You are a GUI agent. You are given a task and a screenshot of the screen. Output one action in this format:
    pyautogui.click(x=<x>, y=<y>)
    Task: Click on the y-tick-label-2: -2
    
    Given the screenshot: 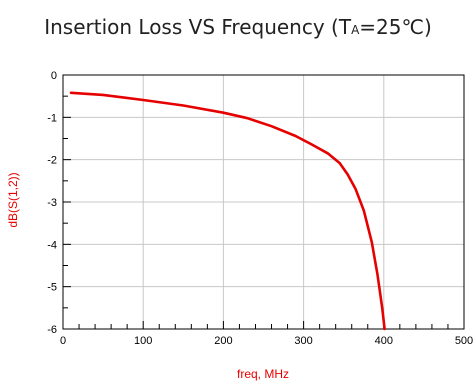 What is the action you would take?
    pyautogui.click(x=52, y=161)
    